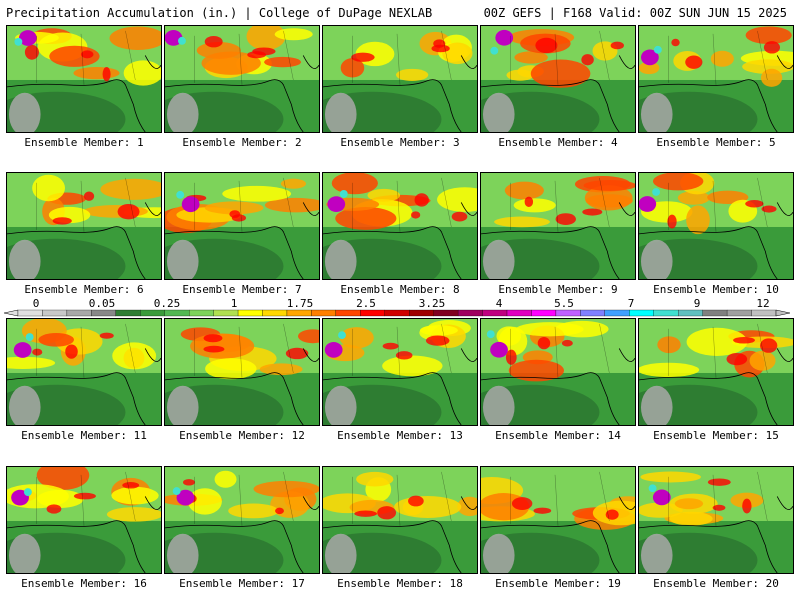 This screenshot has width=800, height=600. Describe the element at coordinates (84, 289) in the screenshot. I see `ensemble-member-label: Ensemble Member: 6` at that location.